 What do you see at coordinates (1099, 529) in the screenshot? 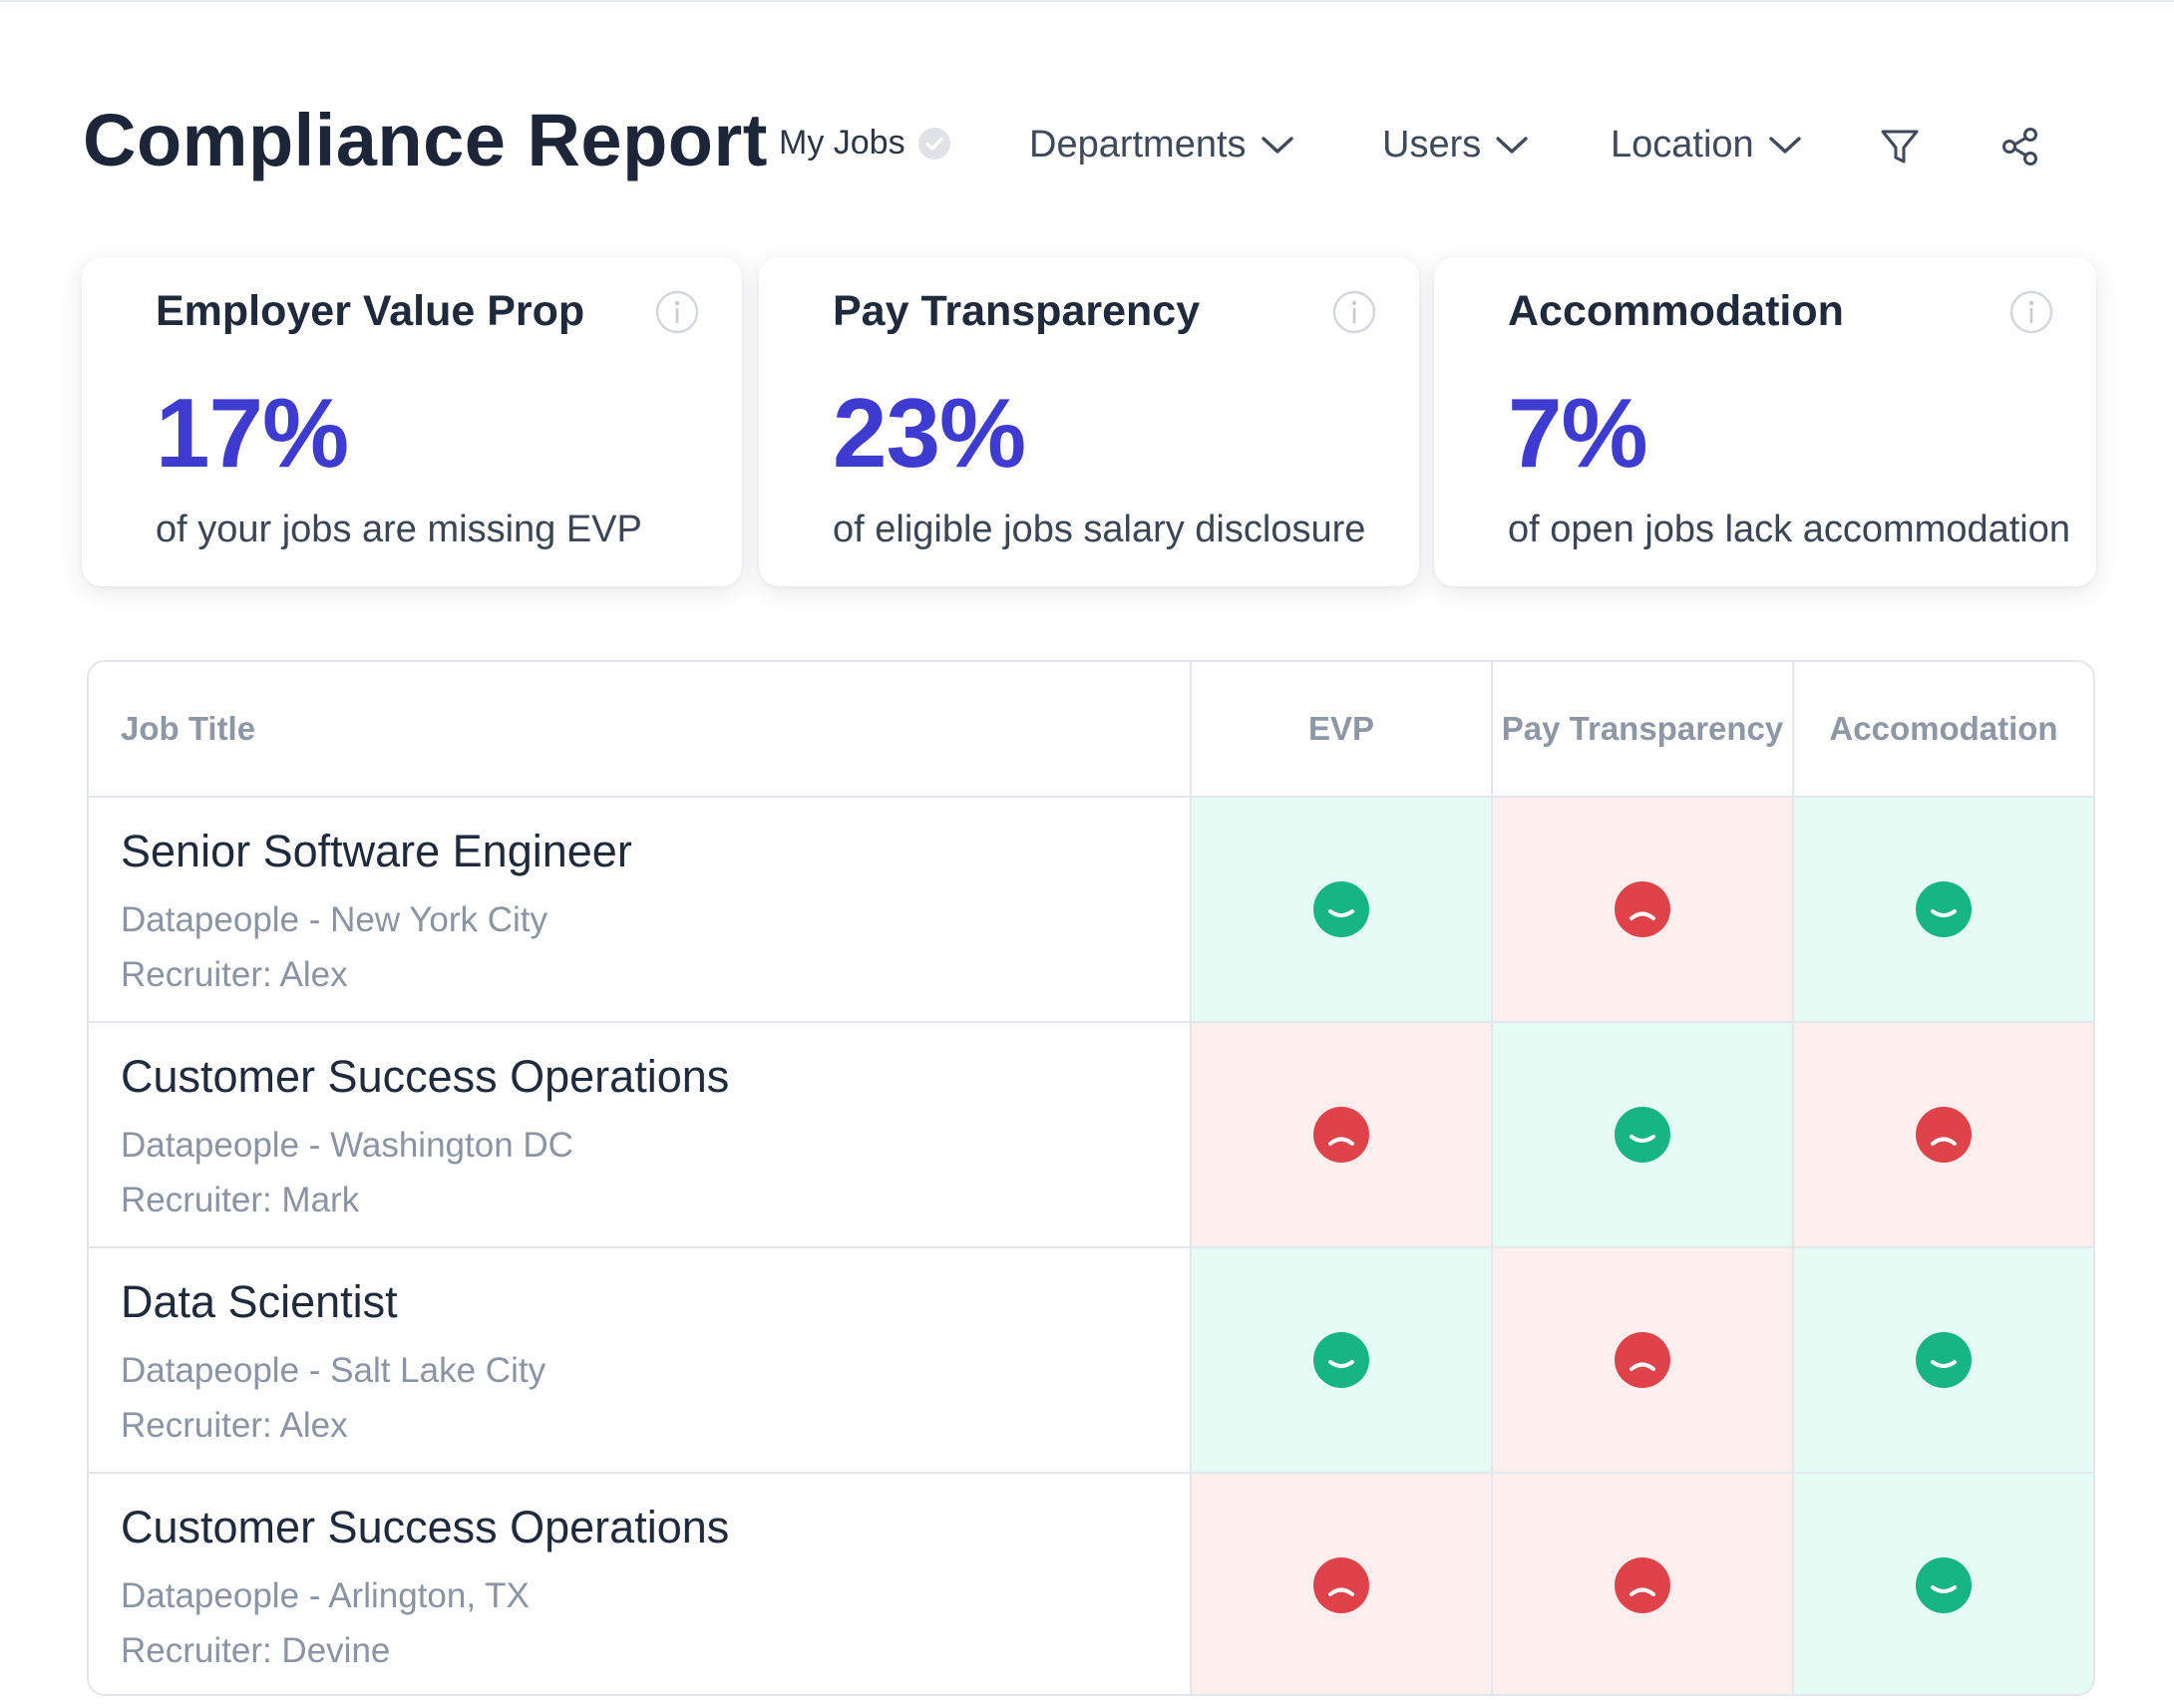
I see `card-description: of eligible jobs salary disclosure` at bounding box center [1099, 529].